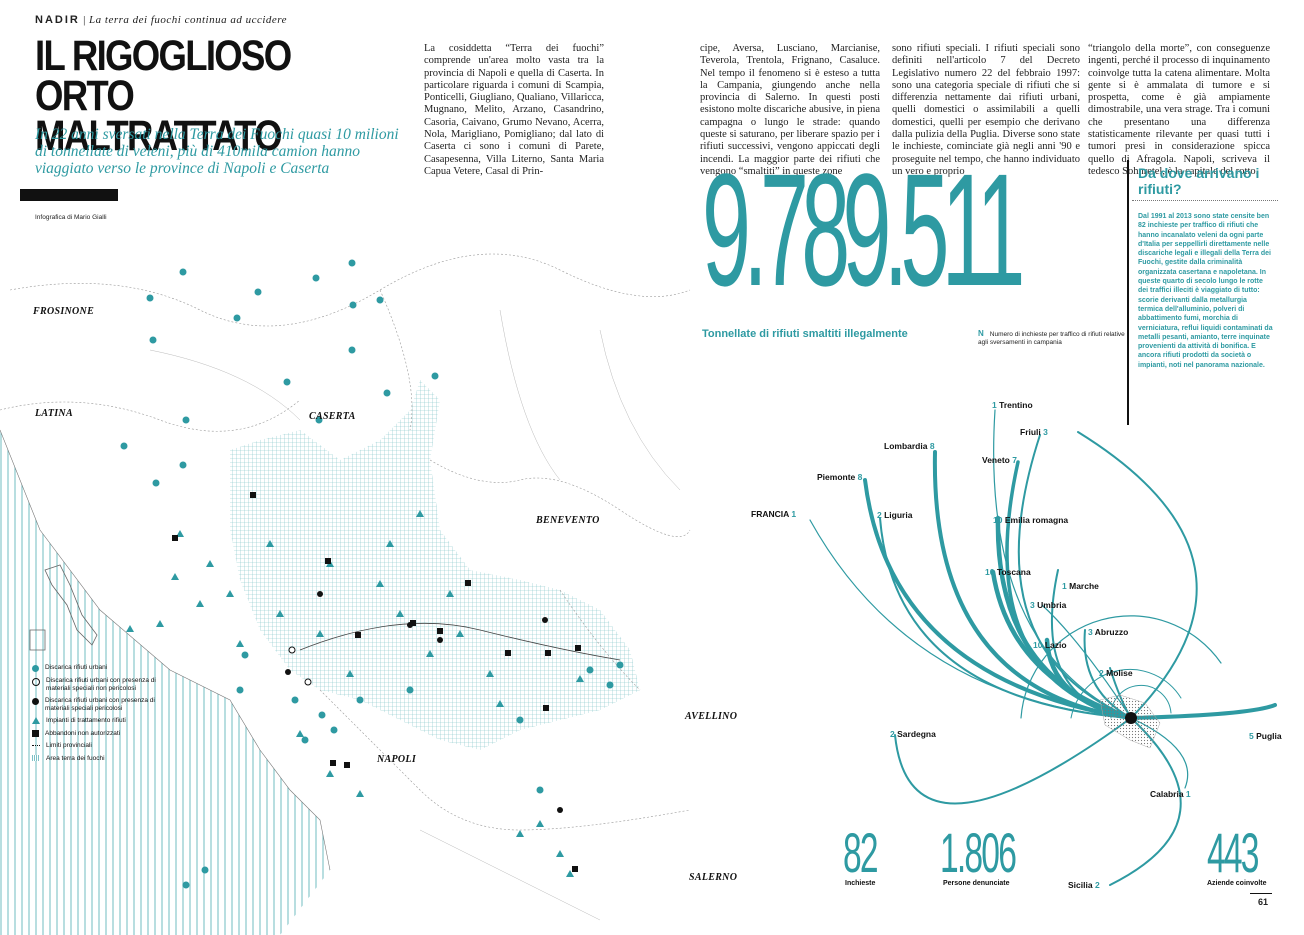 This screenshot has height=935, width=1304. What do you see at coordinates (713, 877) in the screenshot?
I see `map-label-salerno: SALERNO` at bounding box center [713, 877].